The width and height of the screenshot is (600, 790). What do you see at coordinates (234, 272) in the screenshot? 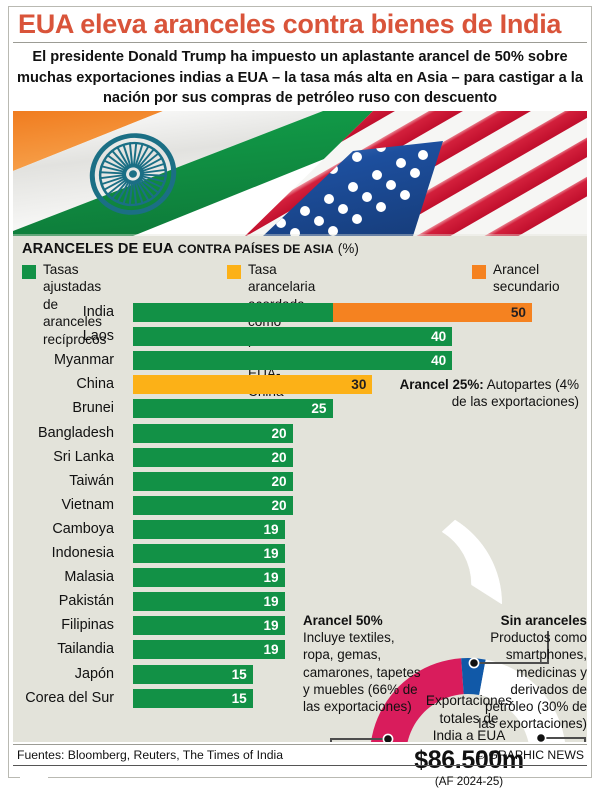
I see `legend-swatch-yellow` at bounding box center [234, 272].